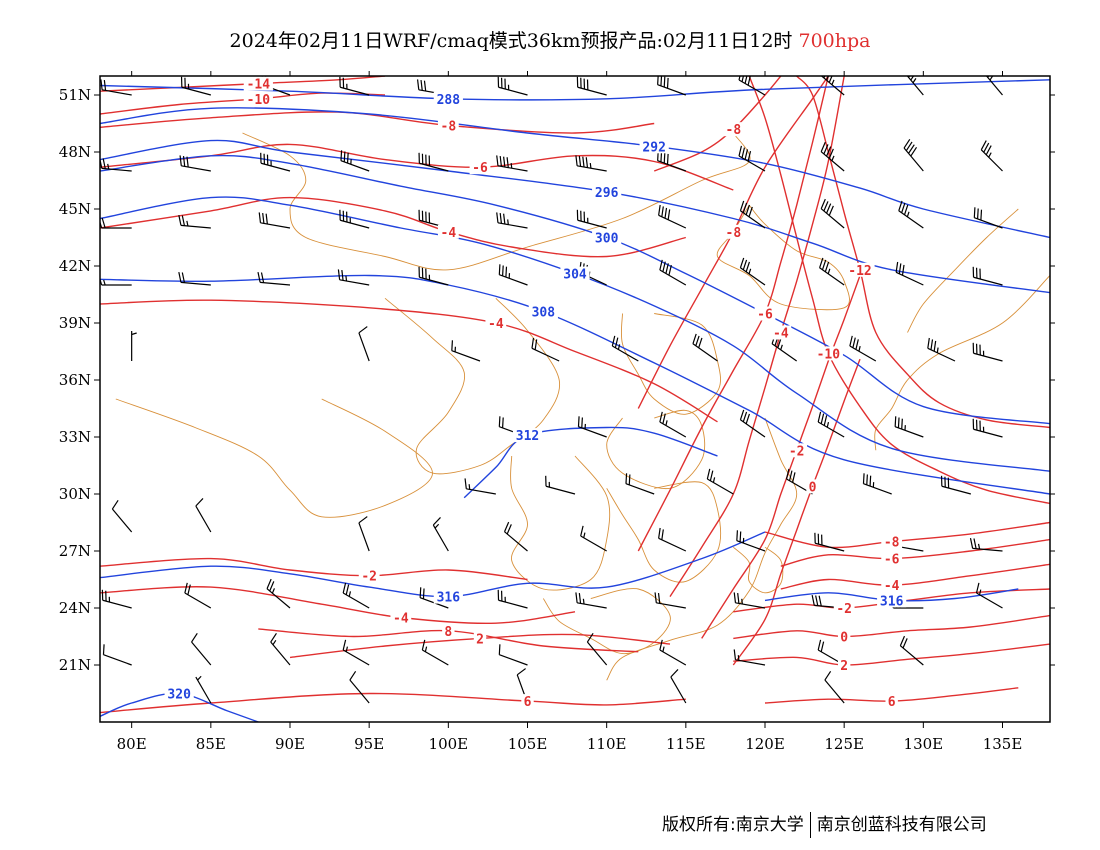 The width and height of the screenshot is (1100, 850). What do you see at coordinates (211, 744) in the screenshot?
I see `x-tick-label: 85E` at bounding box center [211, 744].